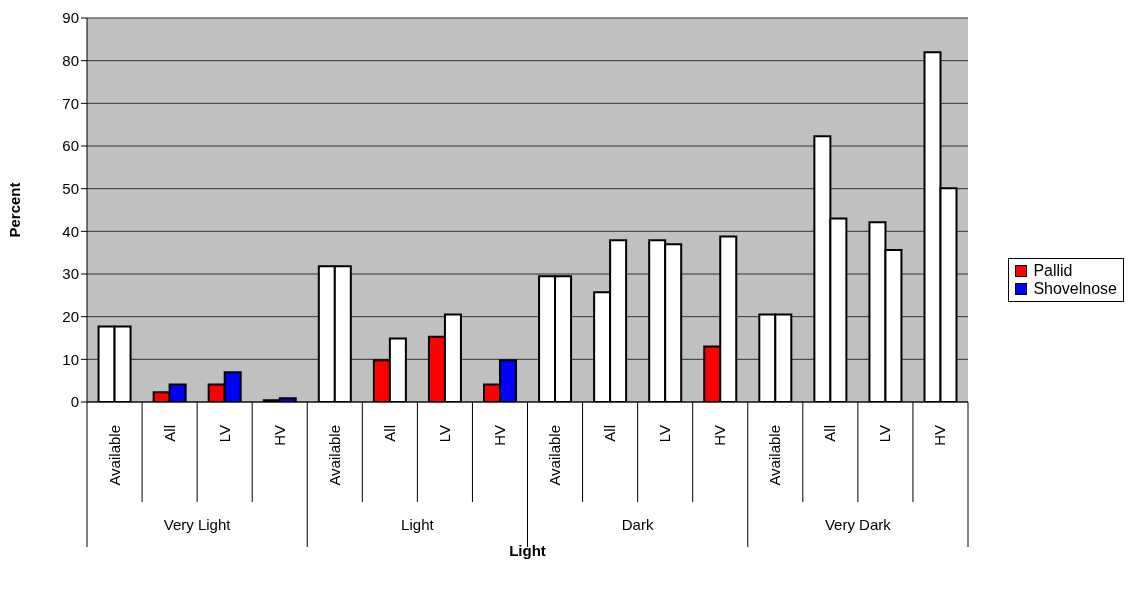 This screenshot has width=1132, height=592. I want to click on y-tick-label: 60, so click(70, 146).